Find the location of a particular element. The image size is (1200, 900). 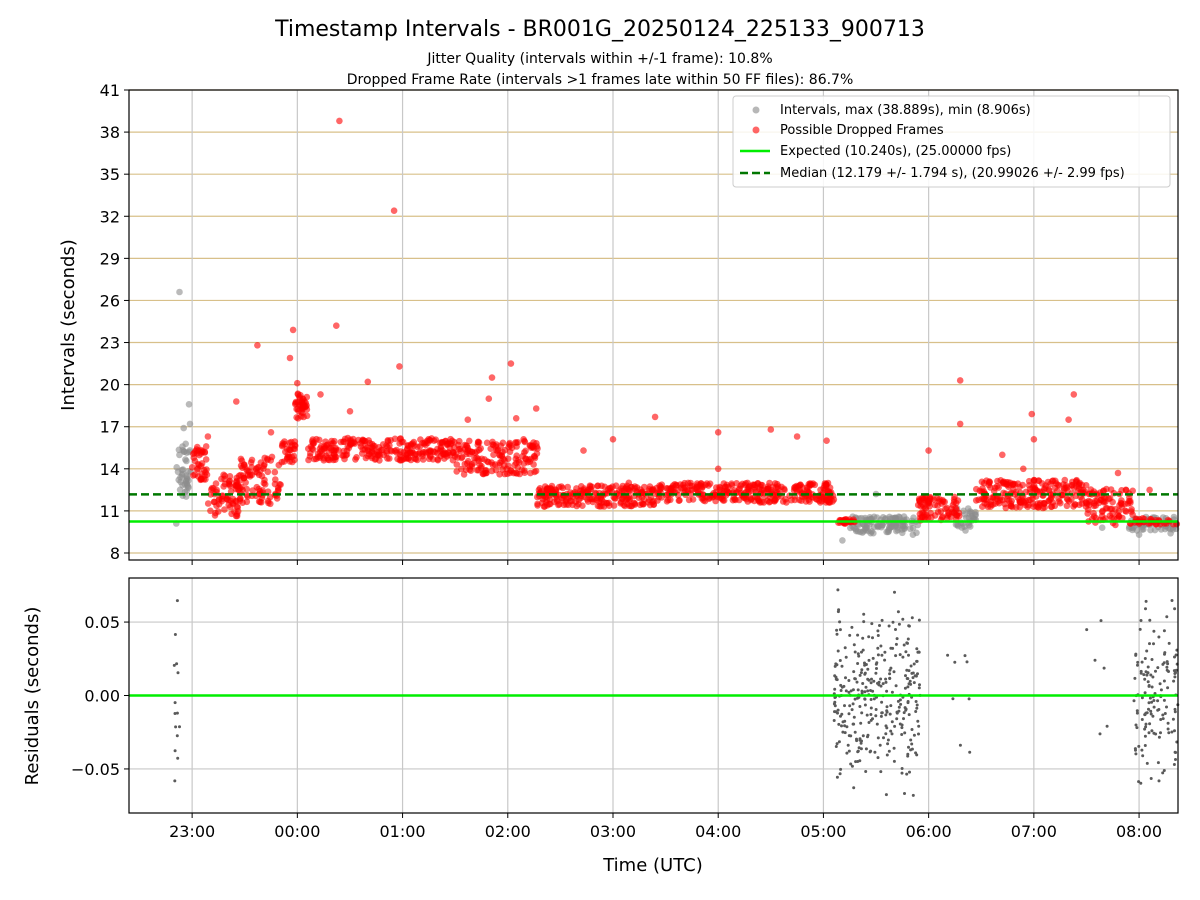

legend-label-expected: Expected (10.240s), (25.00000 fps) is located at coordinates (895, 151).